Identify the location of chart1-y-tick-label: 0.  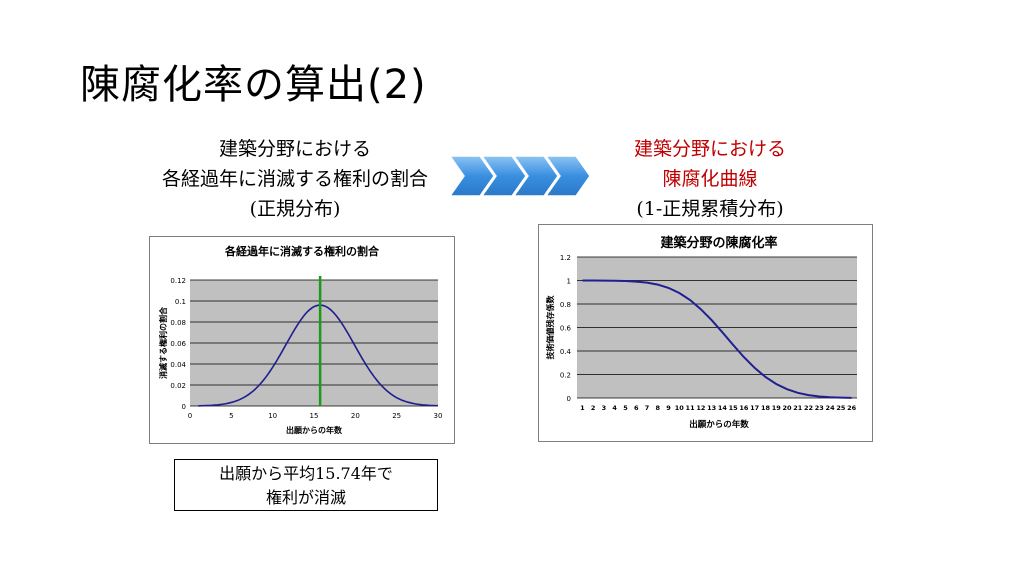
(184, 407).